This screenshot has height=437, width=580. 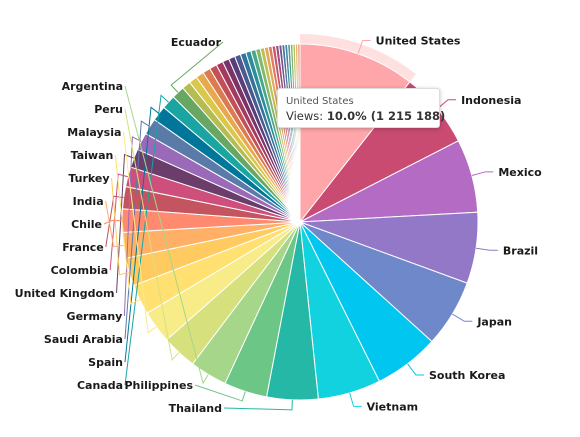 What do you see at coordinates (462, 317) in the screenshot?
I see `connector-japan` at bounding box center [462, 317].